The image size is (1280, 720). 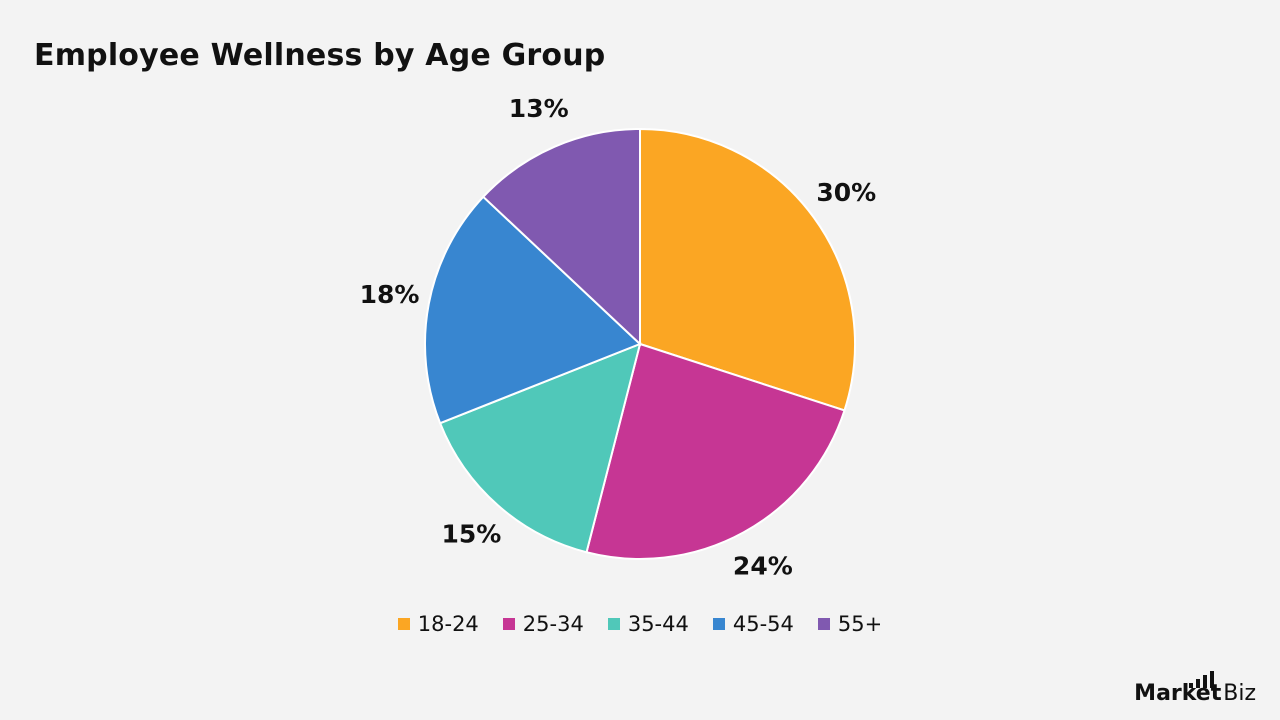 What do you see at coordinates (1202, 679) in the screenshot?
I see `brand-bars-icon` at bounding box center [1202, 679].